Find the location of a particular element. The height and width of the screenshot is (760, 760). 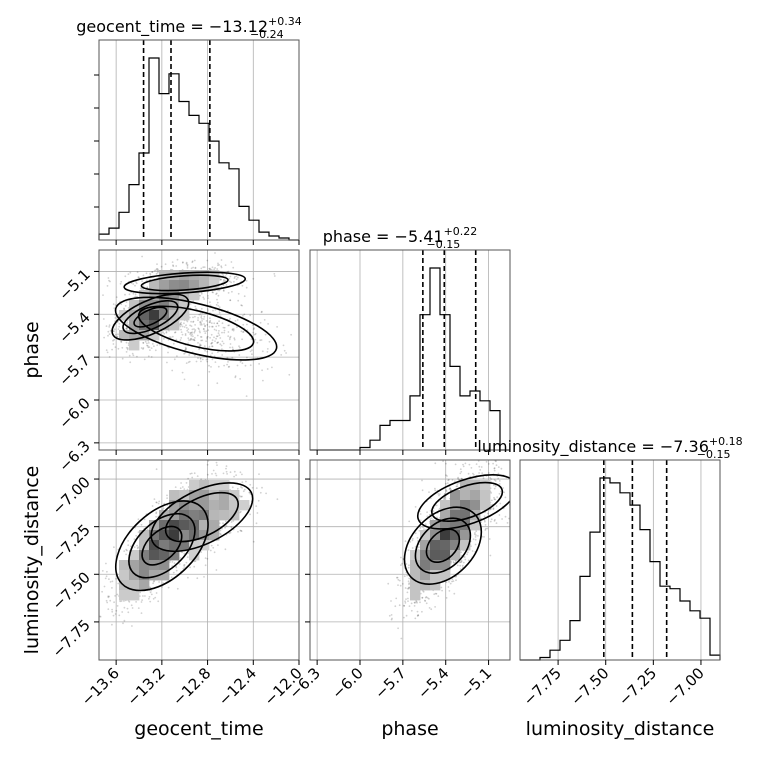

y-tick-label-phase: −5.4 is located at coordinates (74, 327).